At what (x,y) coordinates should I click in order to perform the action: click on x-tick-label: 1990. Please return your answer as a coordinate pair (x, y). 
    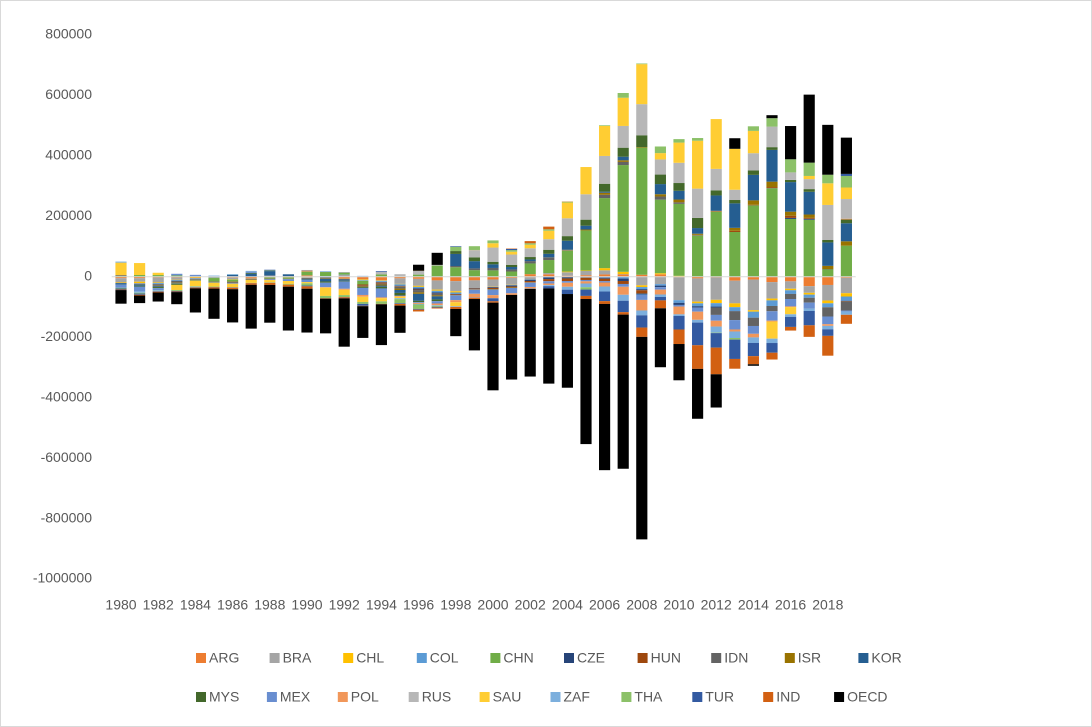
    Looking at the image, I should click on (306, 605).